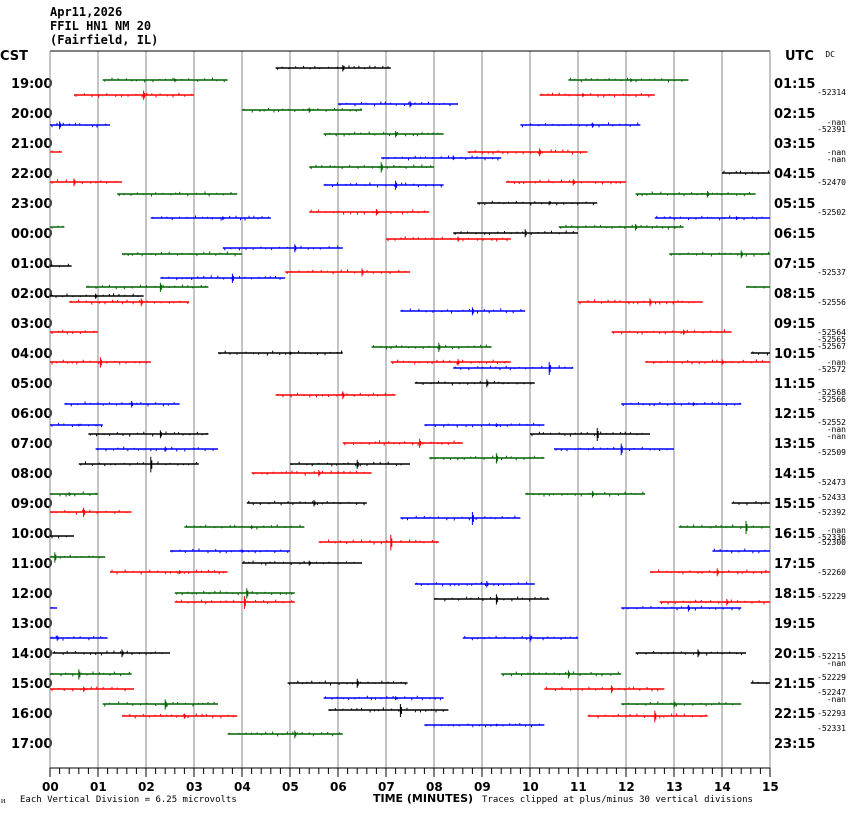 Image resolution: width=850 pixels, height=814 pixels. I want to click on x-tick-label: 14, so click(722, 787).